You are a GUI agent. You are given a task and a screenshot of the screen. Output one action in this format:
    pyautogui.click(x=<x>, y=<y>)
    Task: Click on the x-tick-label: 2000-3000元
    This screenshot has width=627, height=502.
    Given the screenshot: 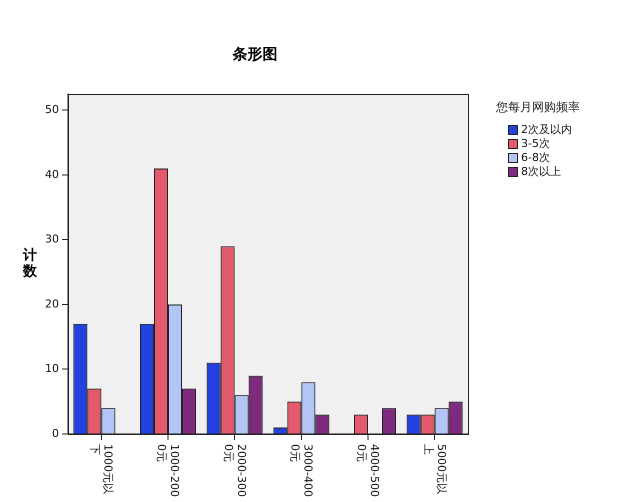 What is the action you would take?
    pyautogui.click(x=235, y=470)
    